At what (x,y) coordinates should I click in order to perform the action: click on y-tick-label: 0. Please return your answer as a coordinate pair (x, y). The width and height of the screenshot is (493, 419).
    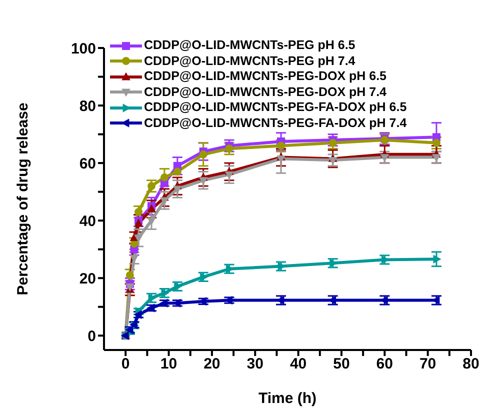
    Looking at the image, I should click on (92, 336).